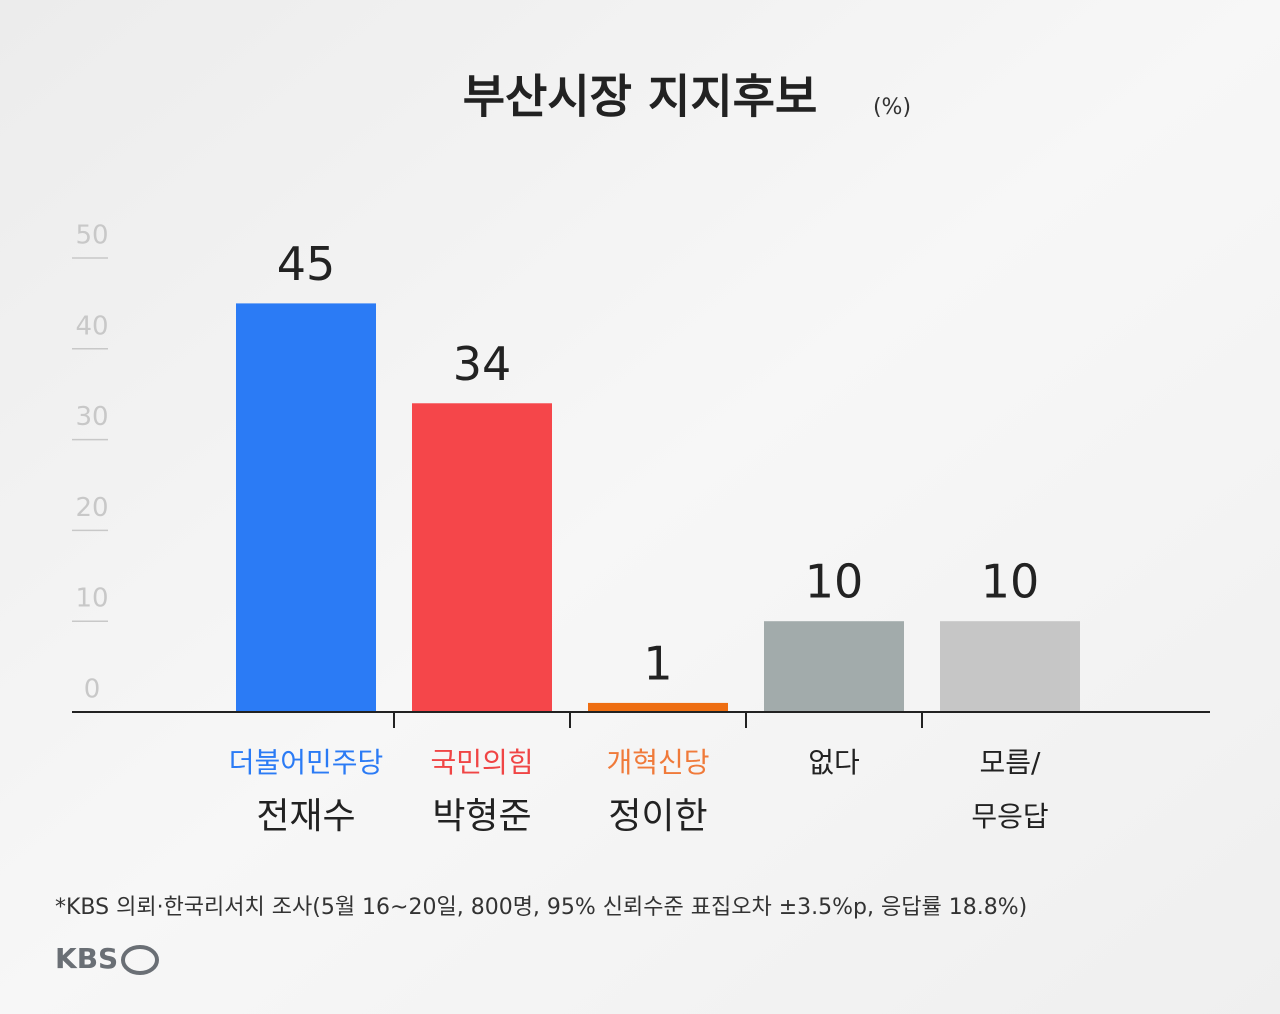 The width and height of the screenshot is (1280, 1014). I want to click on logo: KBS, so click(86, 958).